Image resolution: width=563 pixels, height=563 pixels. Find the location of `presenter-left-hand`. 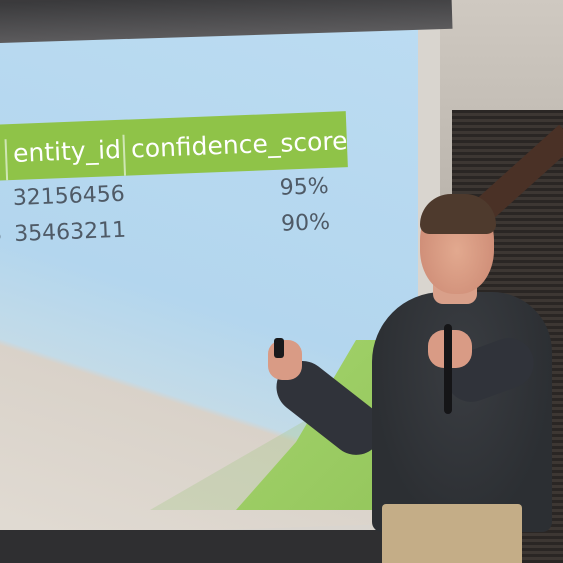

presenter-left-hand is located at coordinates (285, 360).